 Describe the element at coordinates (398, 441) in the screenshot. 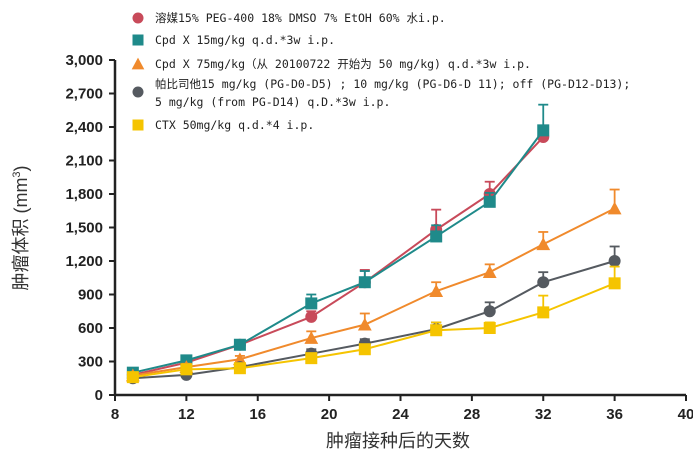

I see `x-axis-title: 肿瘤接种后的天数` at that location.